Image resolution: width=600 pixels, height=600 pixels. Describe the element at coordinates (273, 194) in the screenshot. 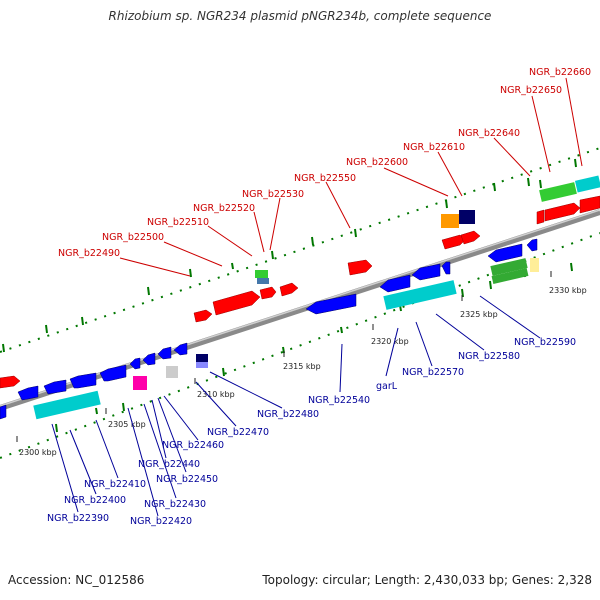

I see `gene-label: NGR_b22530` at that location.